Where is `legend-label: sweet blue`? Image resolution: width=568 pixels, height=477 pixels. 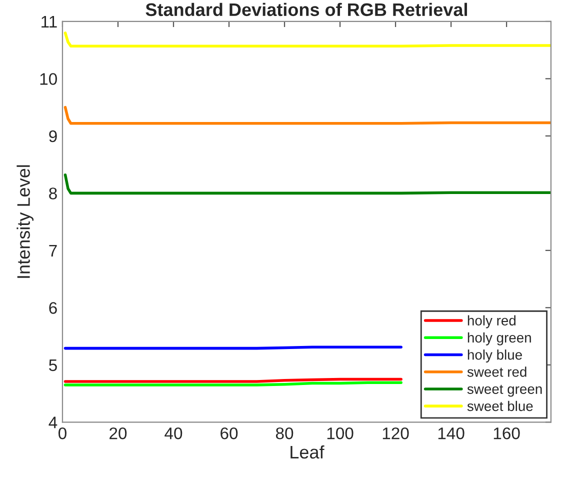
legend-label: sweet blue is located at coordinates (500, 406).